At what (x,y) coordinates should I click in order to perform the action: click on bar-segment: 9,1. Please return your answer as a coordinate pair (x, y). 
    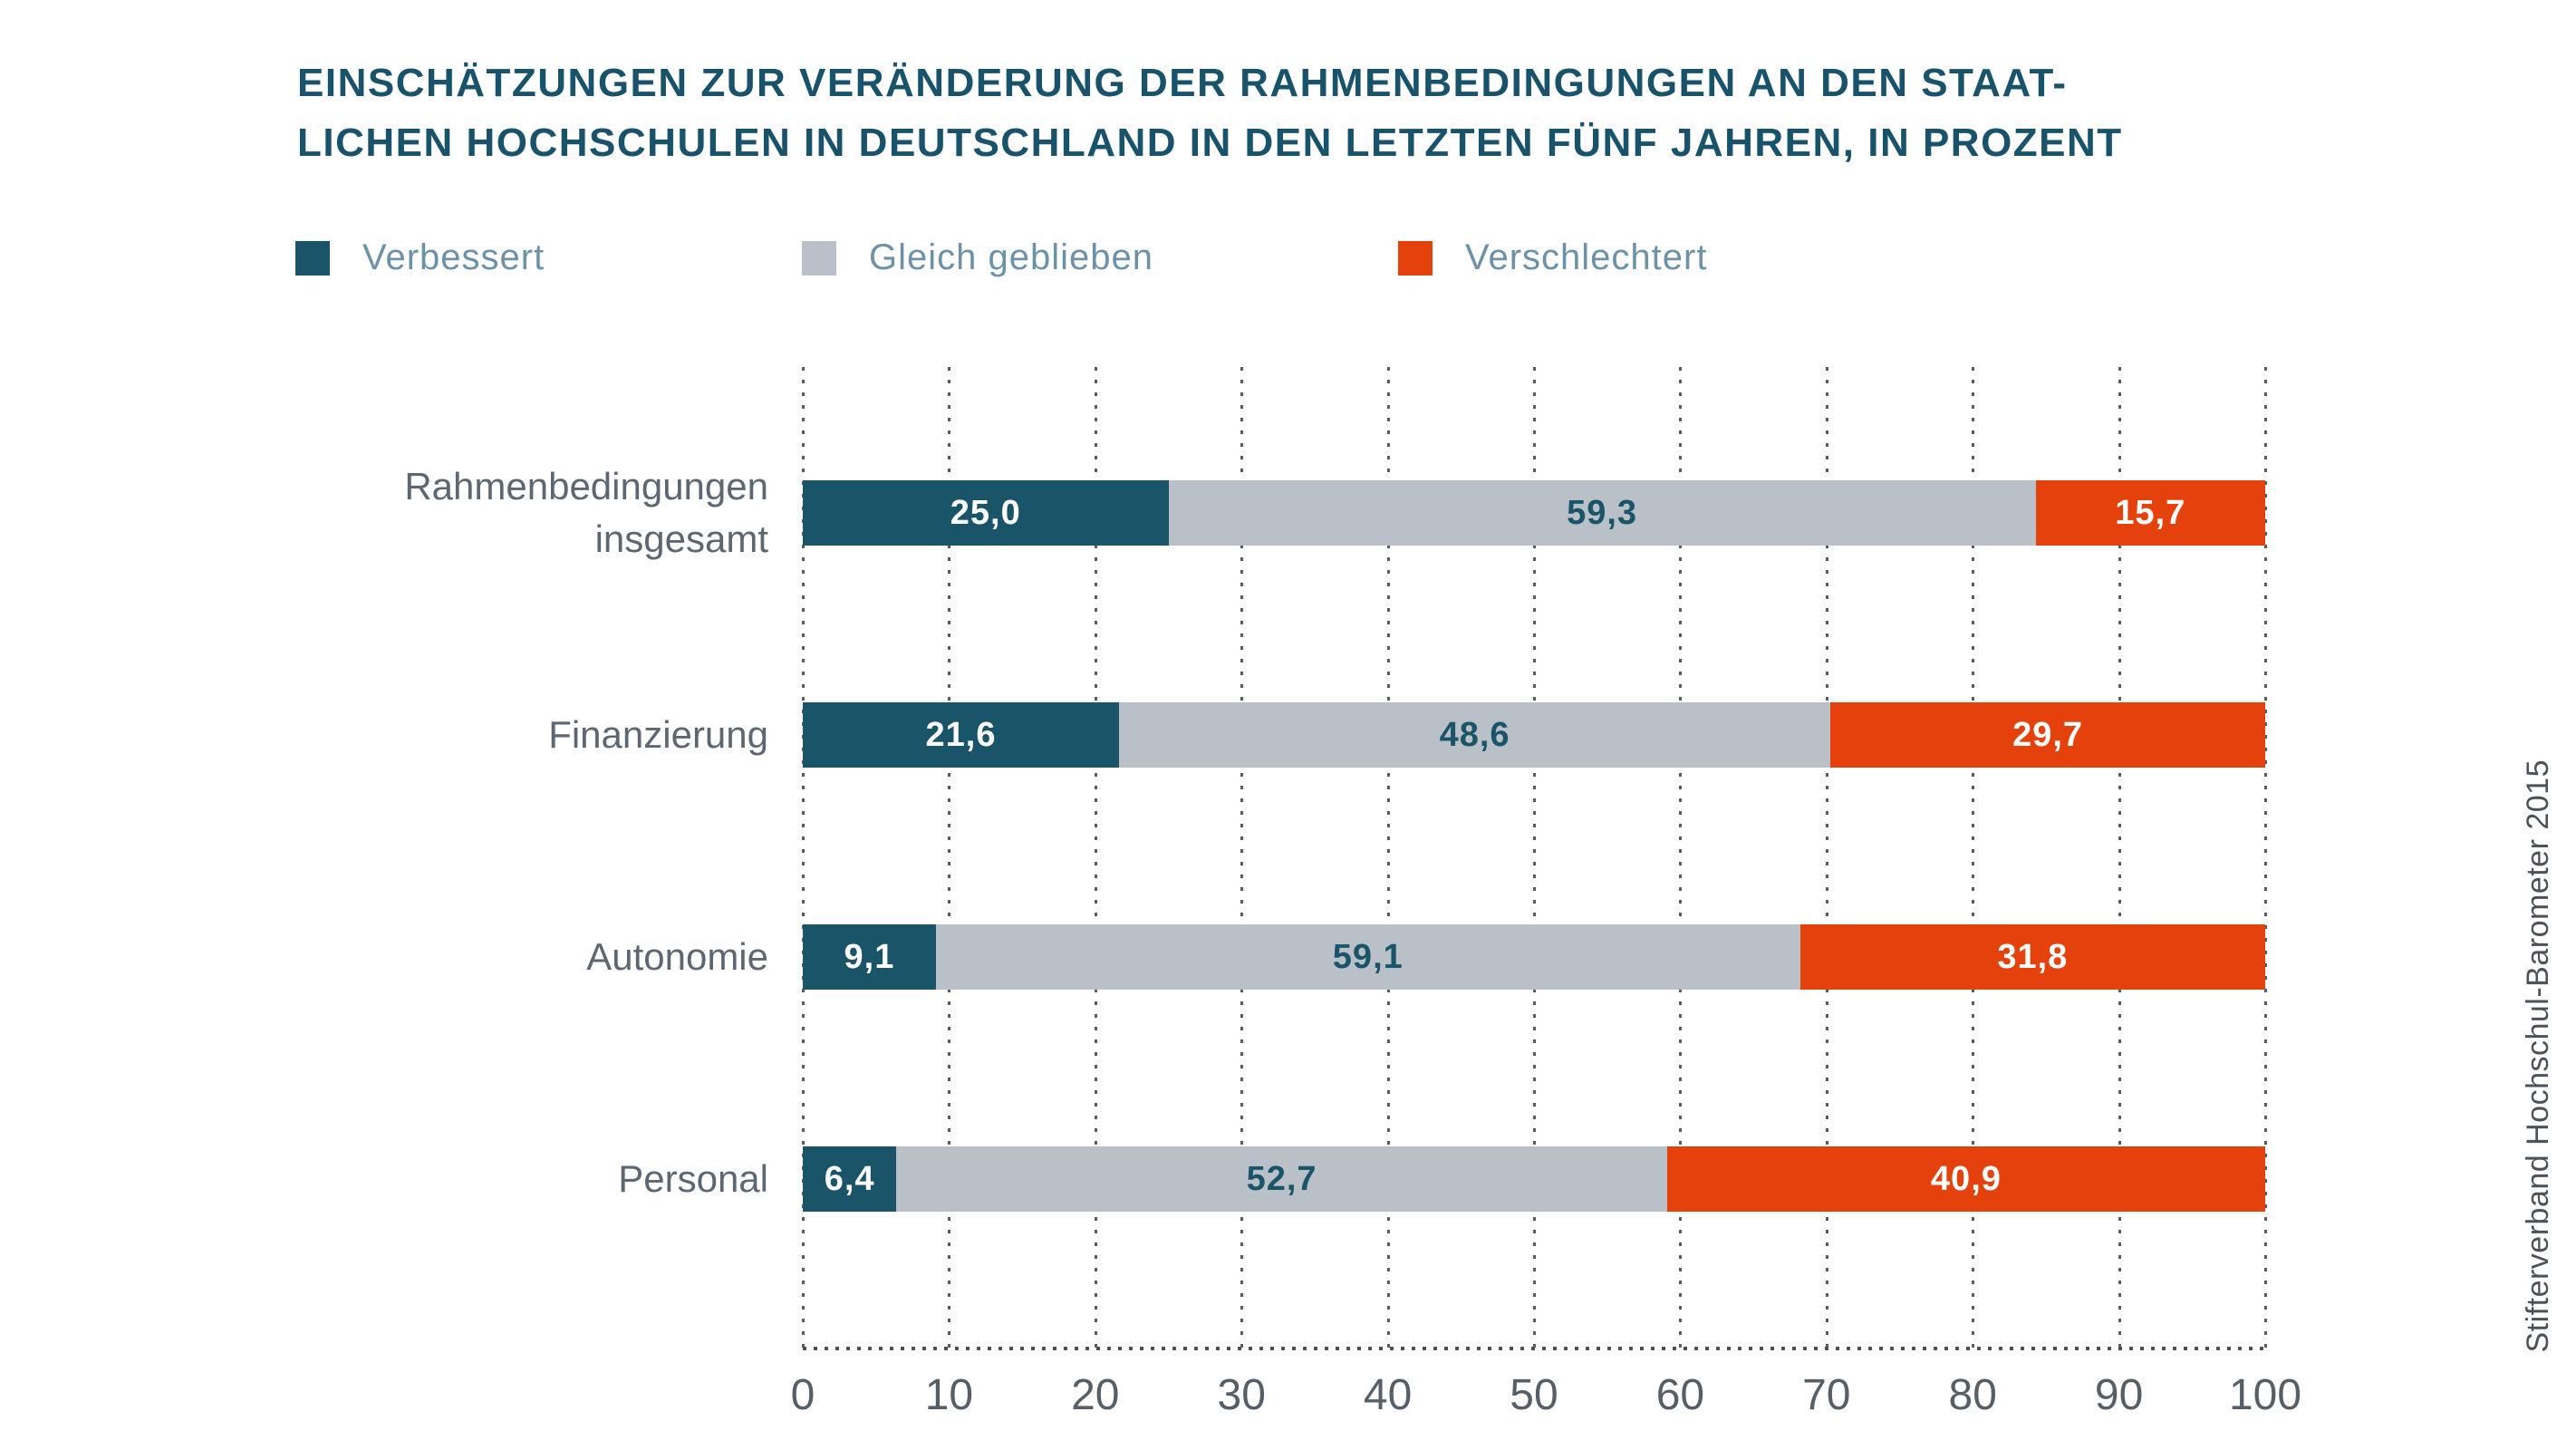
    Looking at the image, I should click on (869, 957).